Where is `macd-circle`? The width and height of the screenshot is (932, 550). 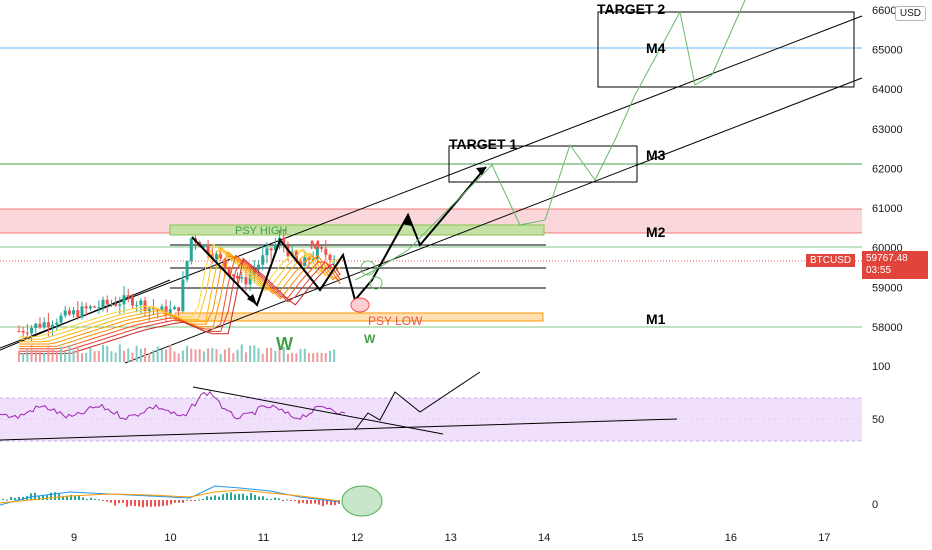
macd-circle is located at coordinates (362, 501).